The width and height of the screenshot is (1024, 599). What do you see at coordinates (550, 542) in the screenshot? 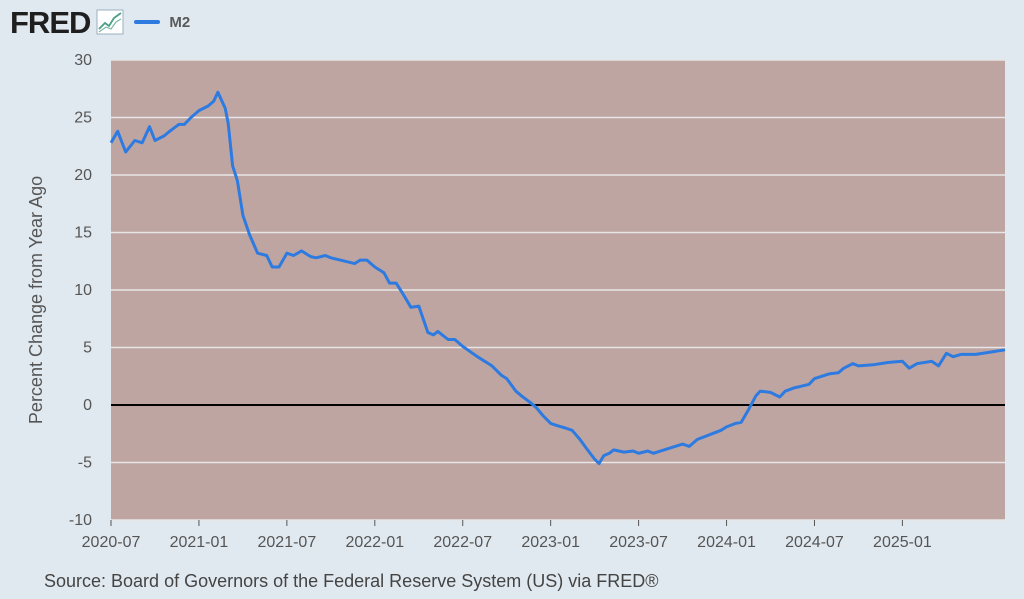
I see `x-tick-label: 2023-01` at bounding box center [550, 542].